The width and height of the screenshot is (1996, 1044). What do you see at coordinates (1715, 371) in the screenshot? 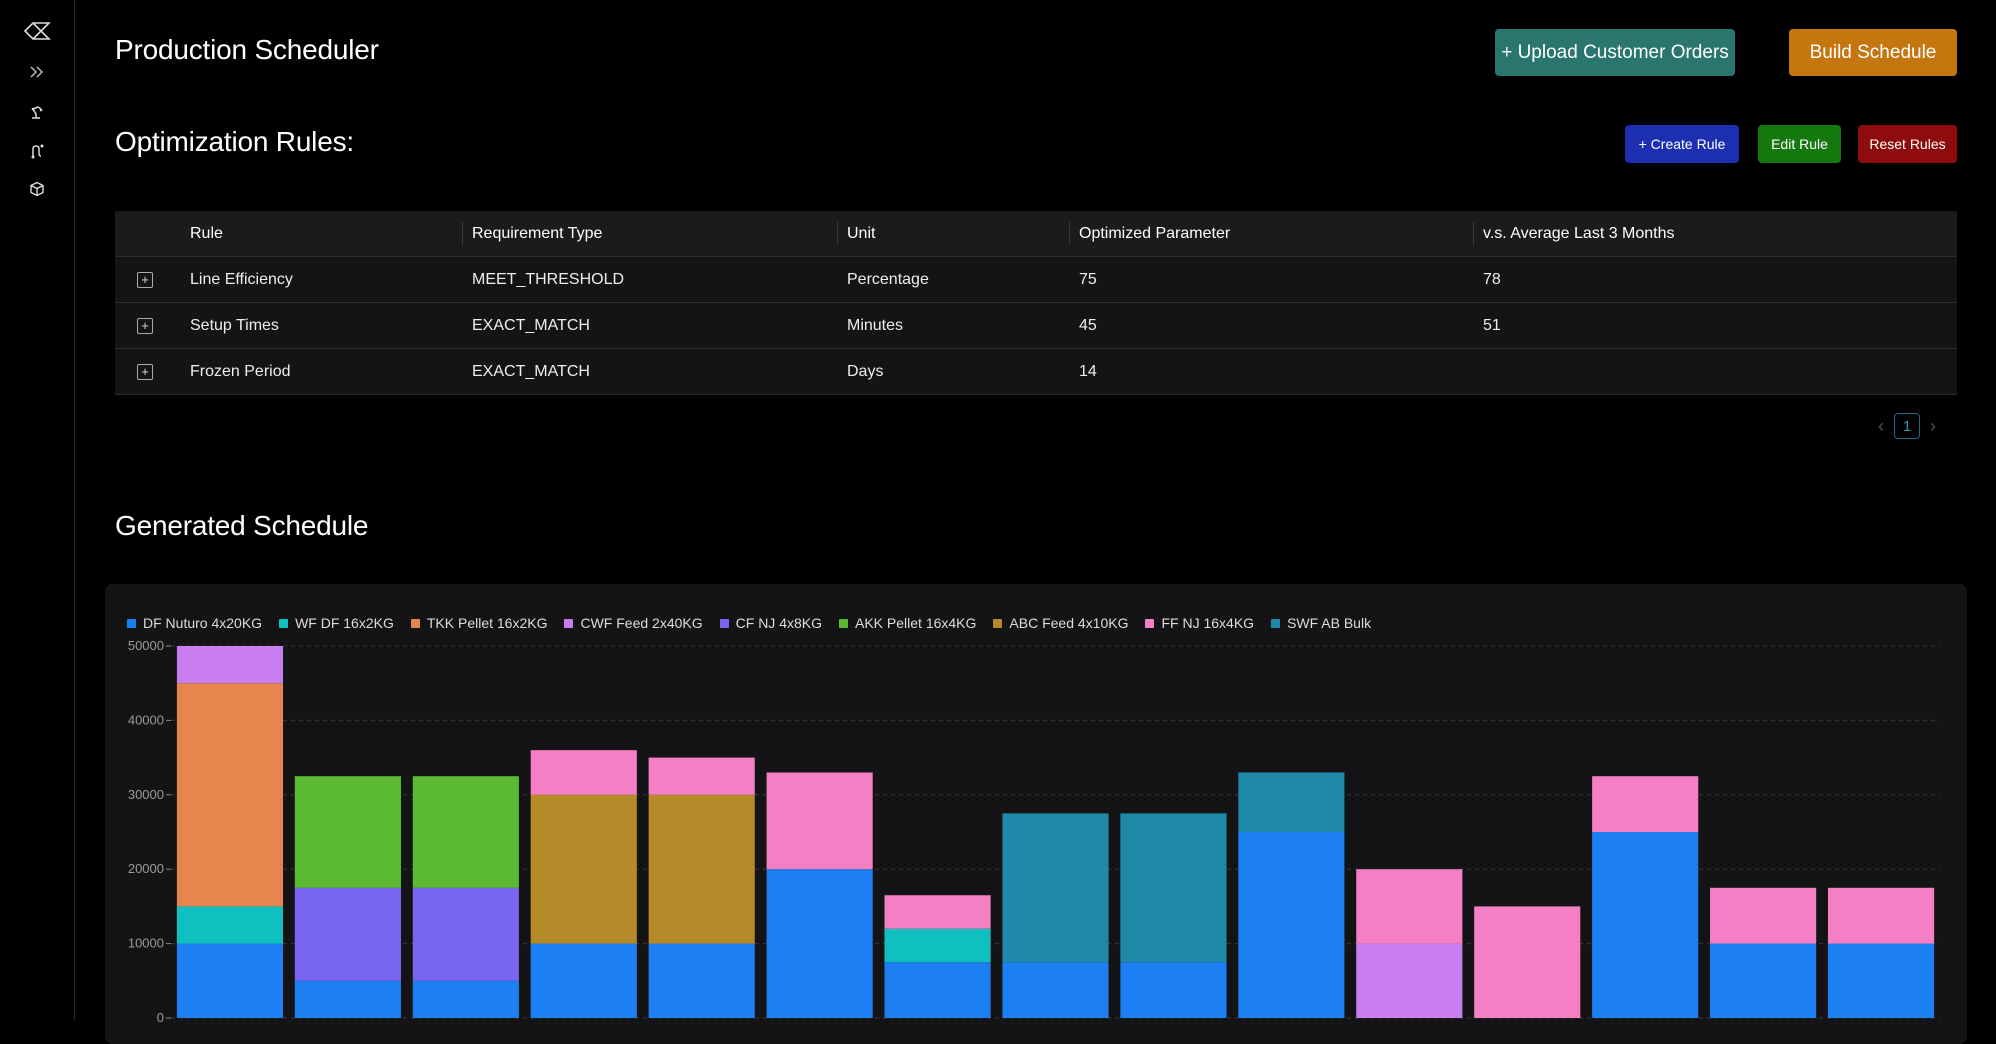
I see `avg-cell` at bounding box center [1715, 371].